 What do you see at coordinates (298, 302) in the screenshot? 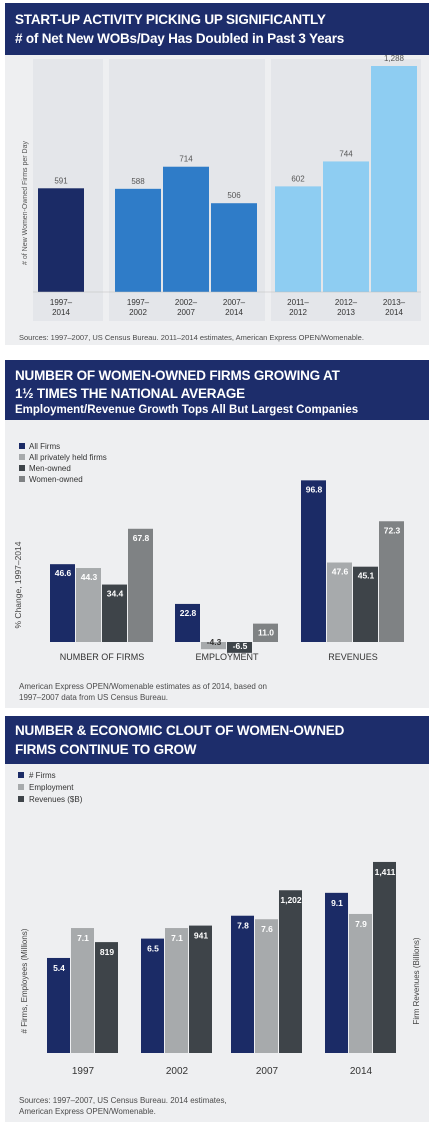
I see `x-tick-label: 2011–` at bounding box center [298, 302].